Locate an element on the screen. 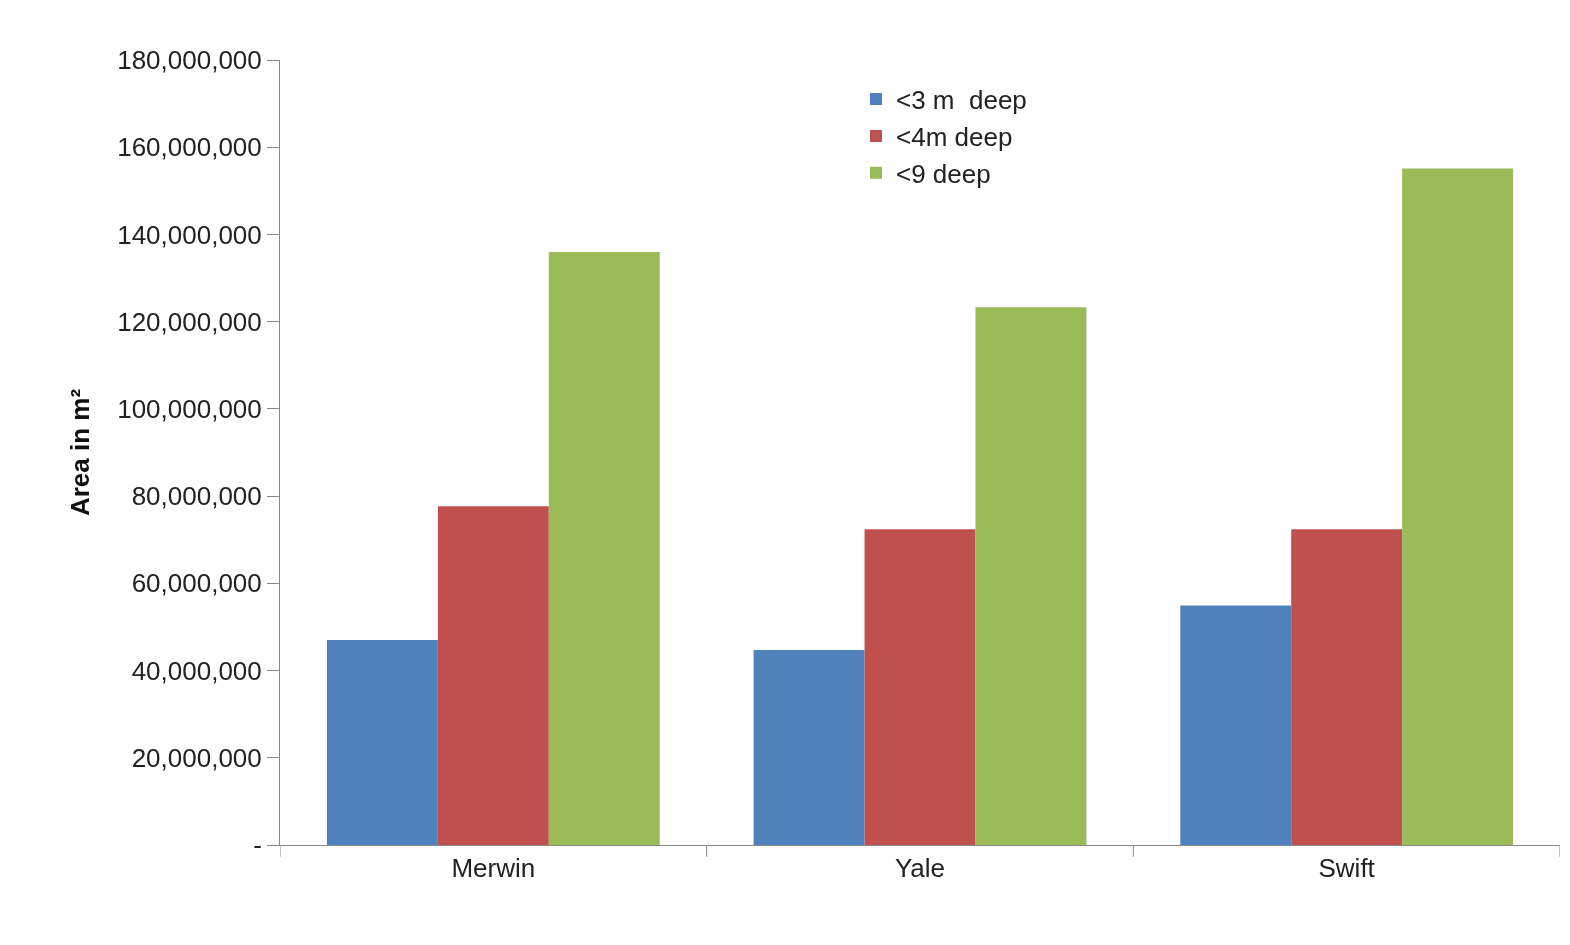 This screenshot has height=945, width=1570. y-axis-title: Area in m² is located at coordinates (79, 452).